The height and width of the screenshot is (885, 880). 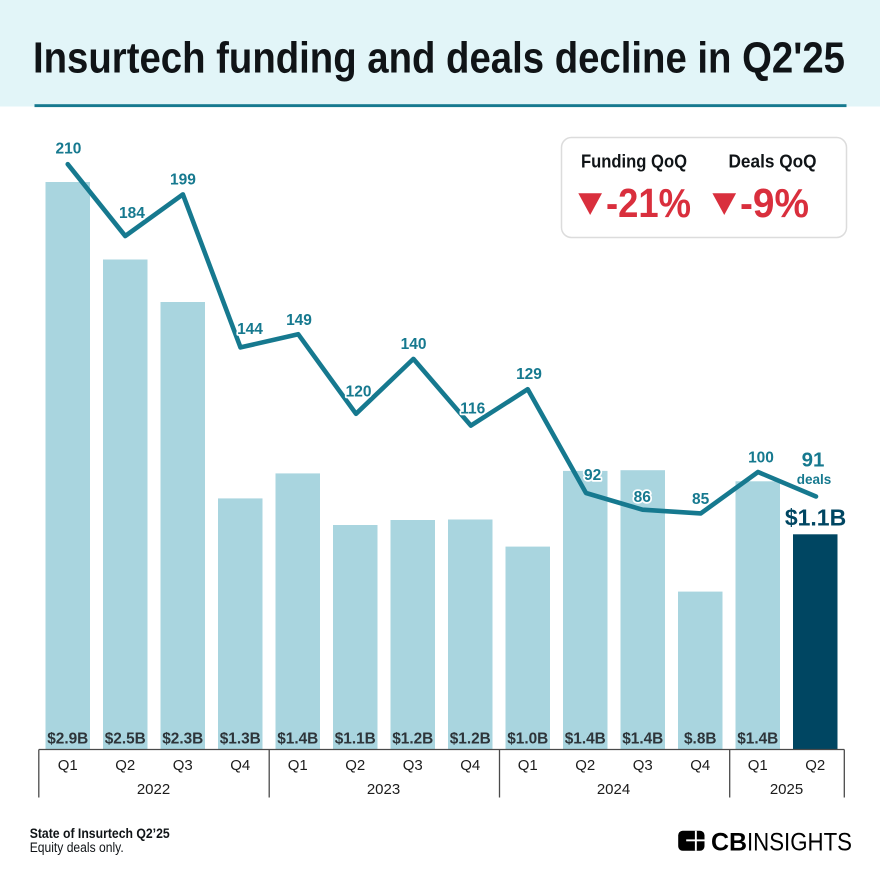 I want to click on svg-text: Funding QoQ, so click(x=634, y=162).